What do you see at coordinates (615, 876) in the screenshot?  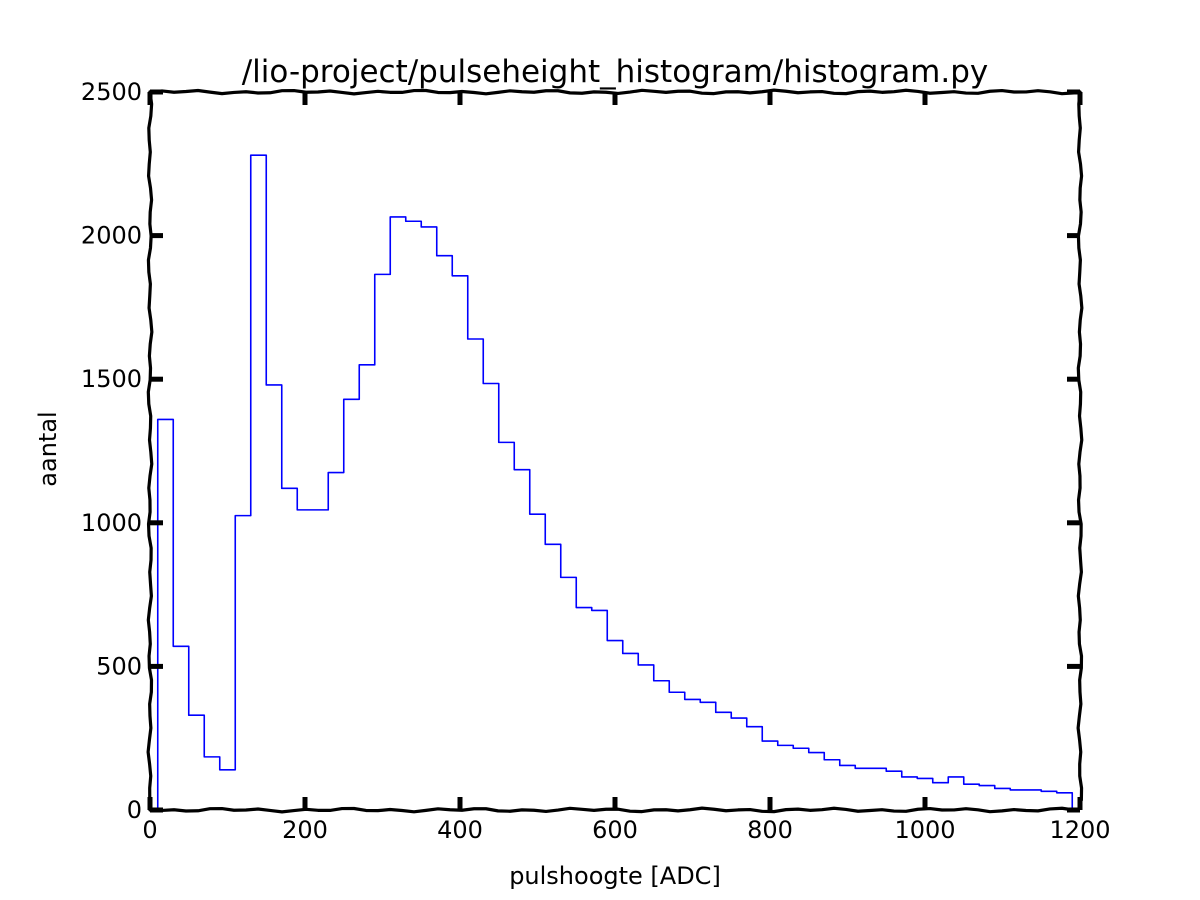 I see `x-axis-label: pulshoogte [ADC]` at bounding box center [615, 876].